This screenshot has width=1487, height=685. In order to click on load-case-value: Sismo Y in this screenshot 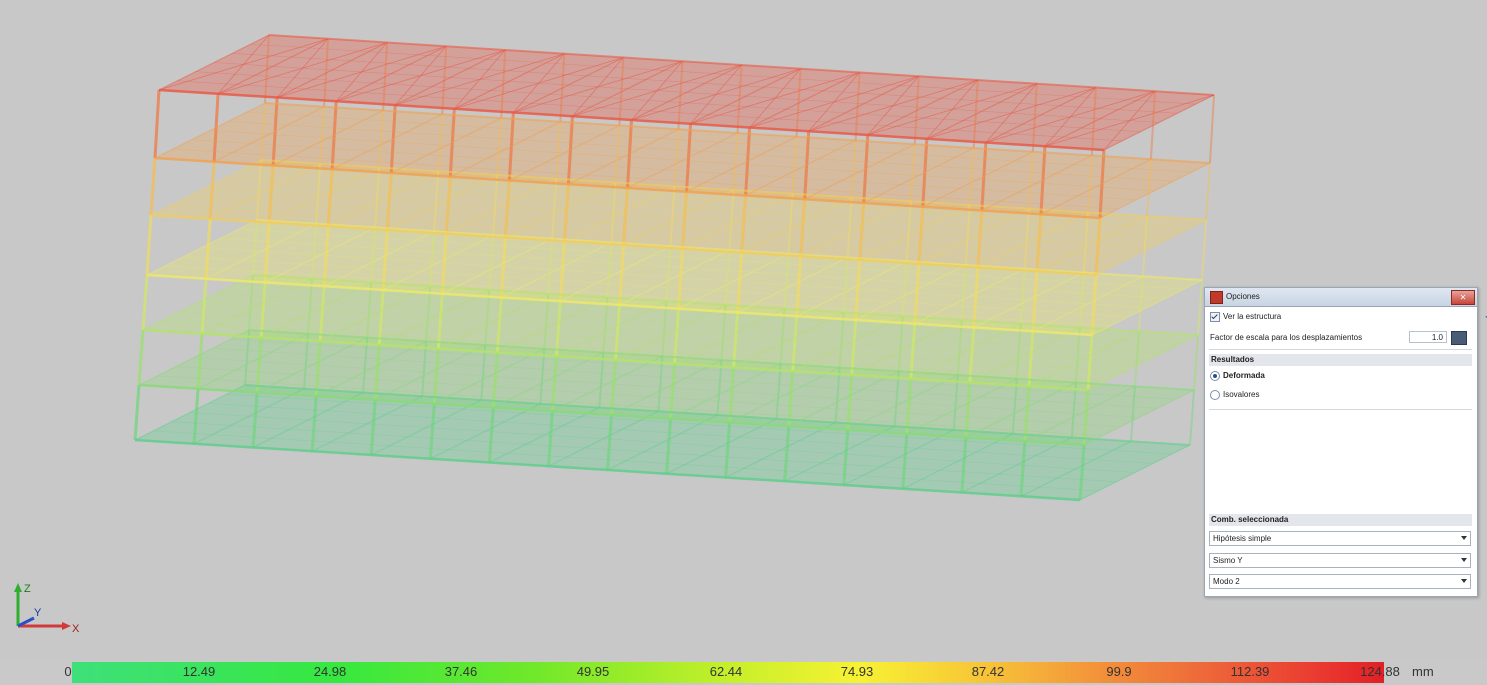, I will do `click(1228, 560)`.